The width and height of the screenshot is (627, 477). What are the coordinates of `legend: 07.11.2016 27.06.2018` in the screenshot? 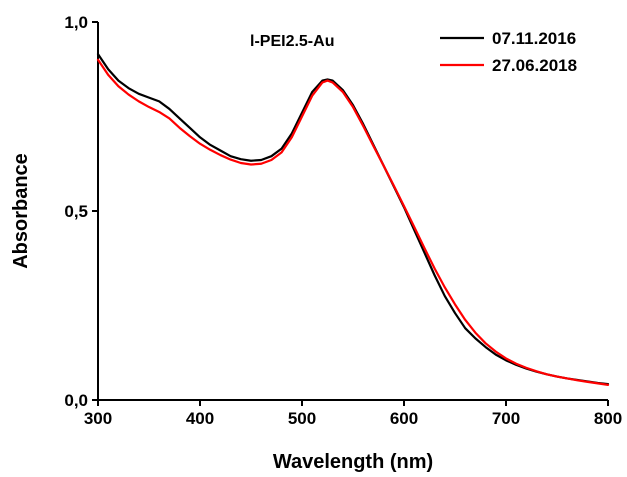 It's located at (508, 52).